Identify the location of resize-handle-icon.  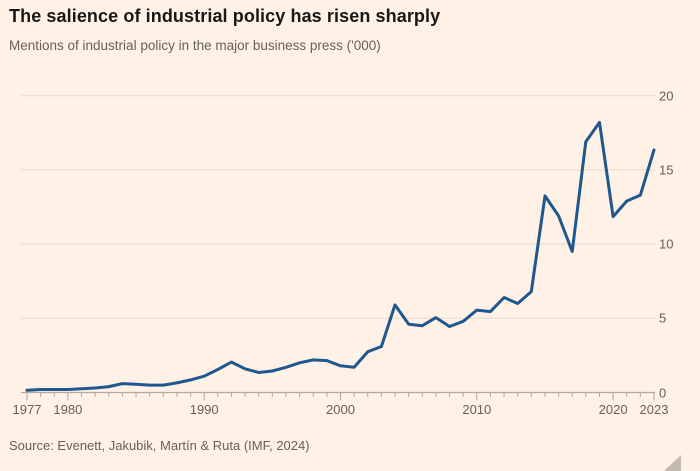
(672, 463).